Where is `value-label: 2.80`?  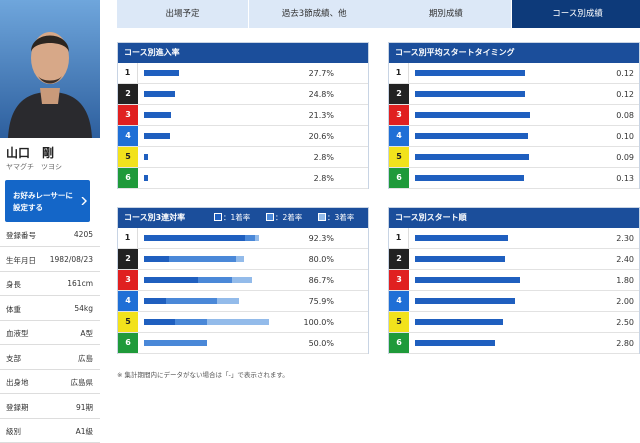
value-label: 2.80 is located at coordinates (625, 343).